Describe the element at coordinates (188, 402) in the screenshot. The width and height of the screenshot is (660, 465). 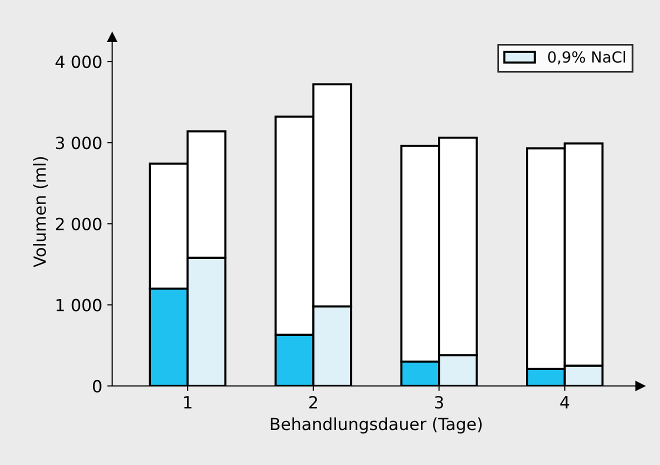
I see `x-tick-label: 1` at that location.